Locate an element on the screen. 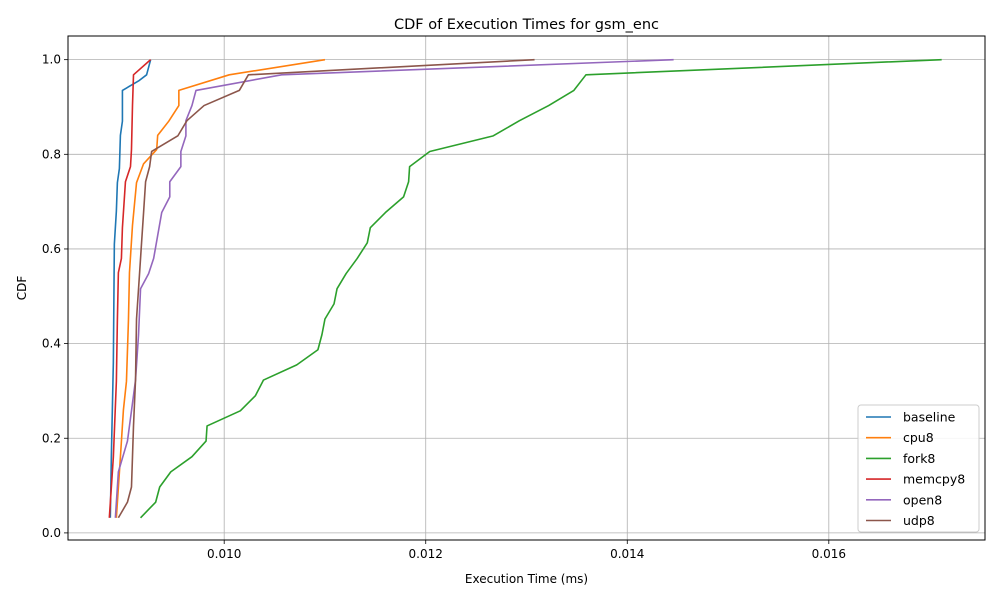 The width and height of the screenshot is (1000, 604). series-line-baseline is located at coordinates (130, 288).